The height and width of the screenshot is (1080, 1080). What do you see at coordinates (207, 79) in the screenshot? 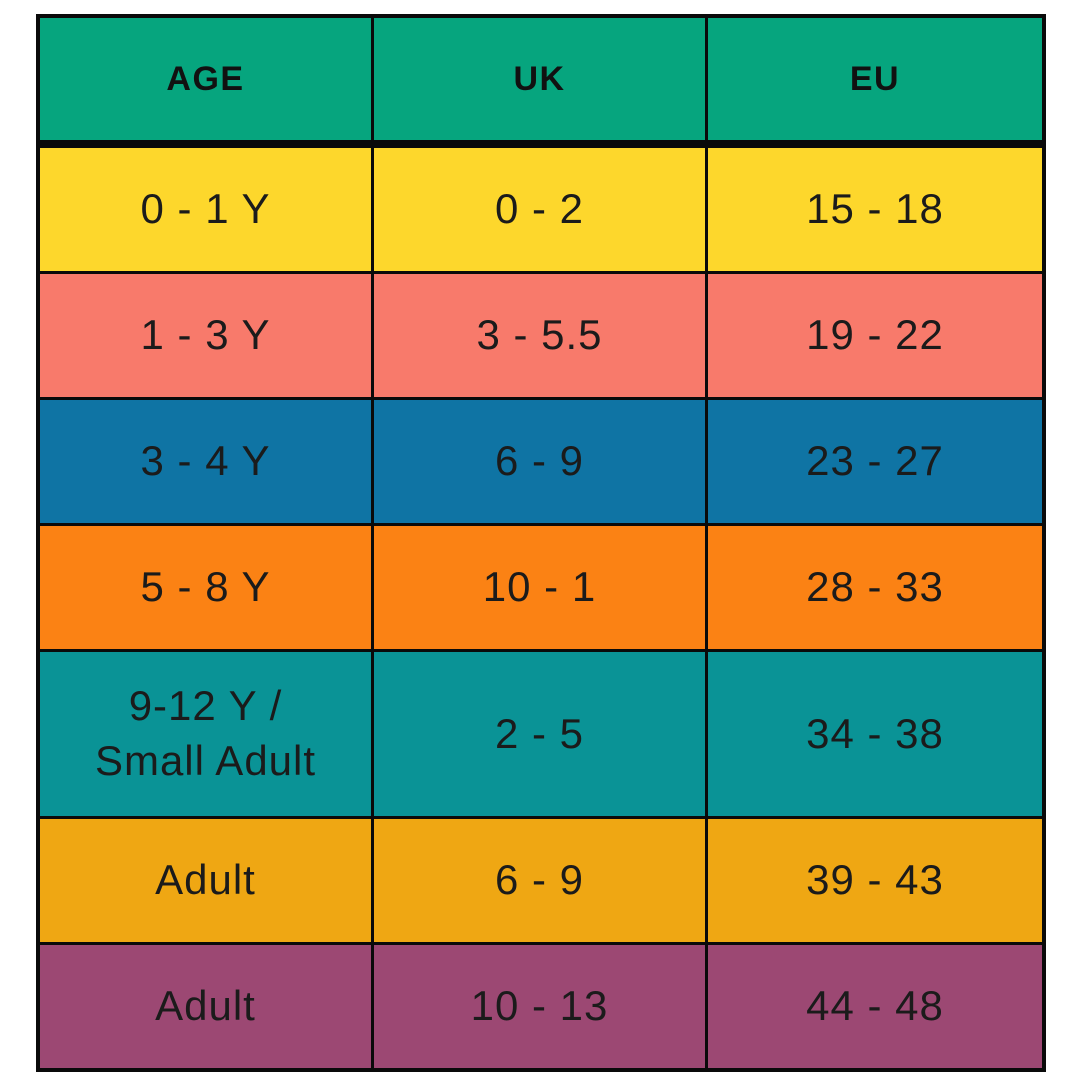
I see `column-header-age: AGE` at bounding box center [207, 79].